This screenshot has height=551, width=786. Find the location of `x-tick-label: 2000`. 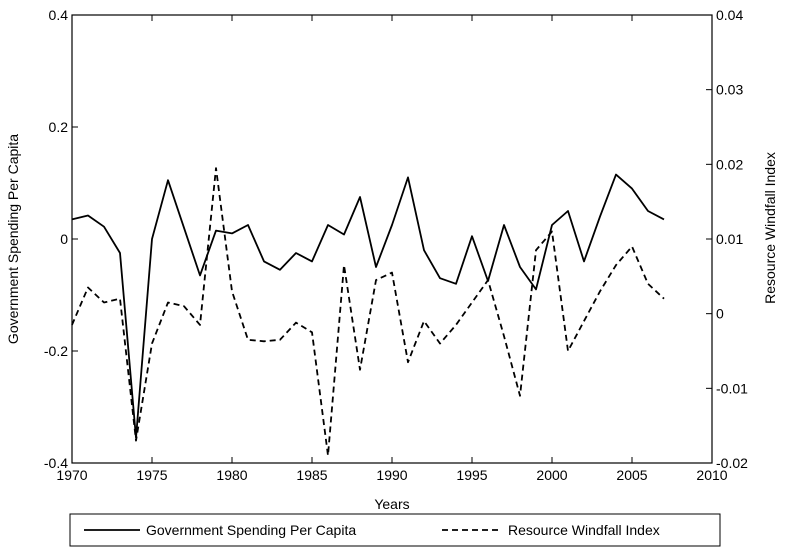

x-tick-label: 2000 is located at coordinates (551, 475).